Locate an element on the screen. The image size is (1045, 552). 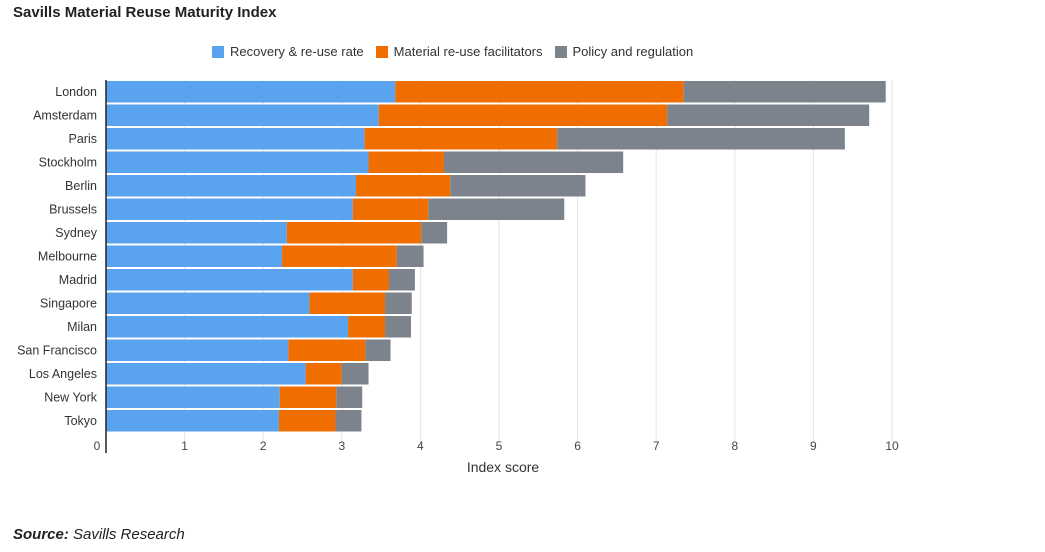
x-tick-label-7: 7 is located at coordinates (656, 446).